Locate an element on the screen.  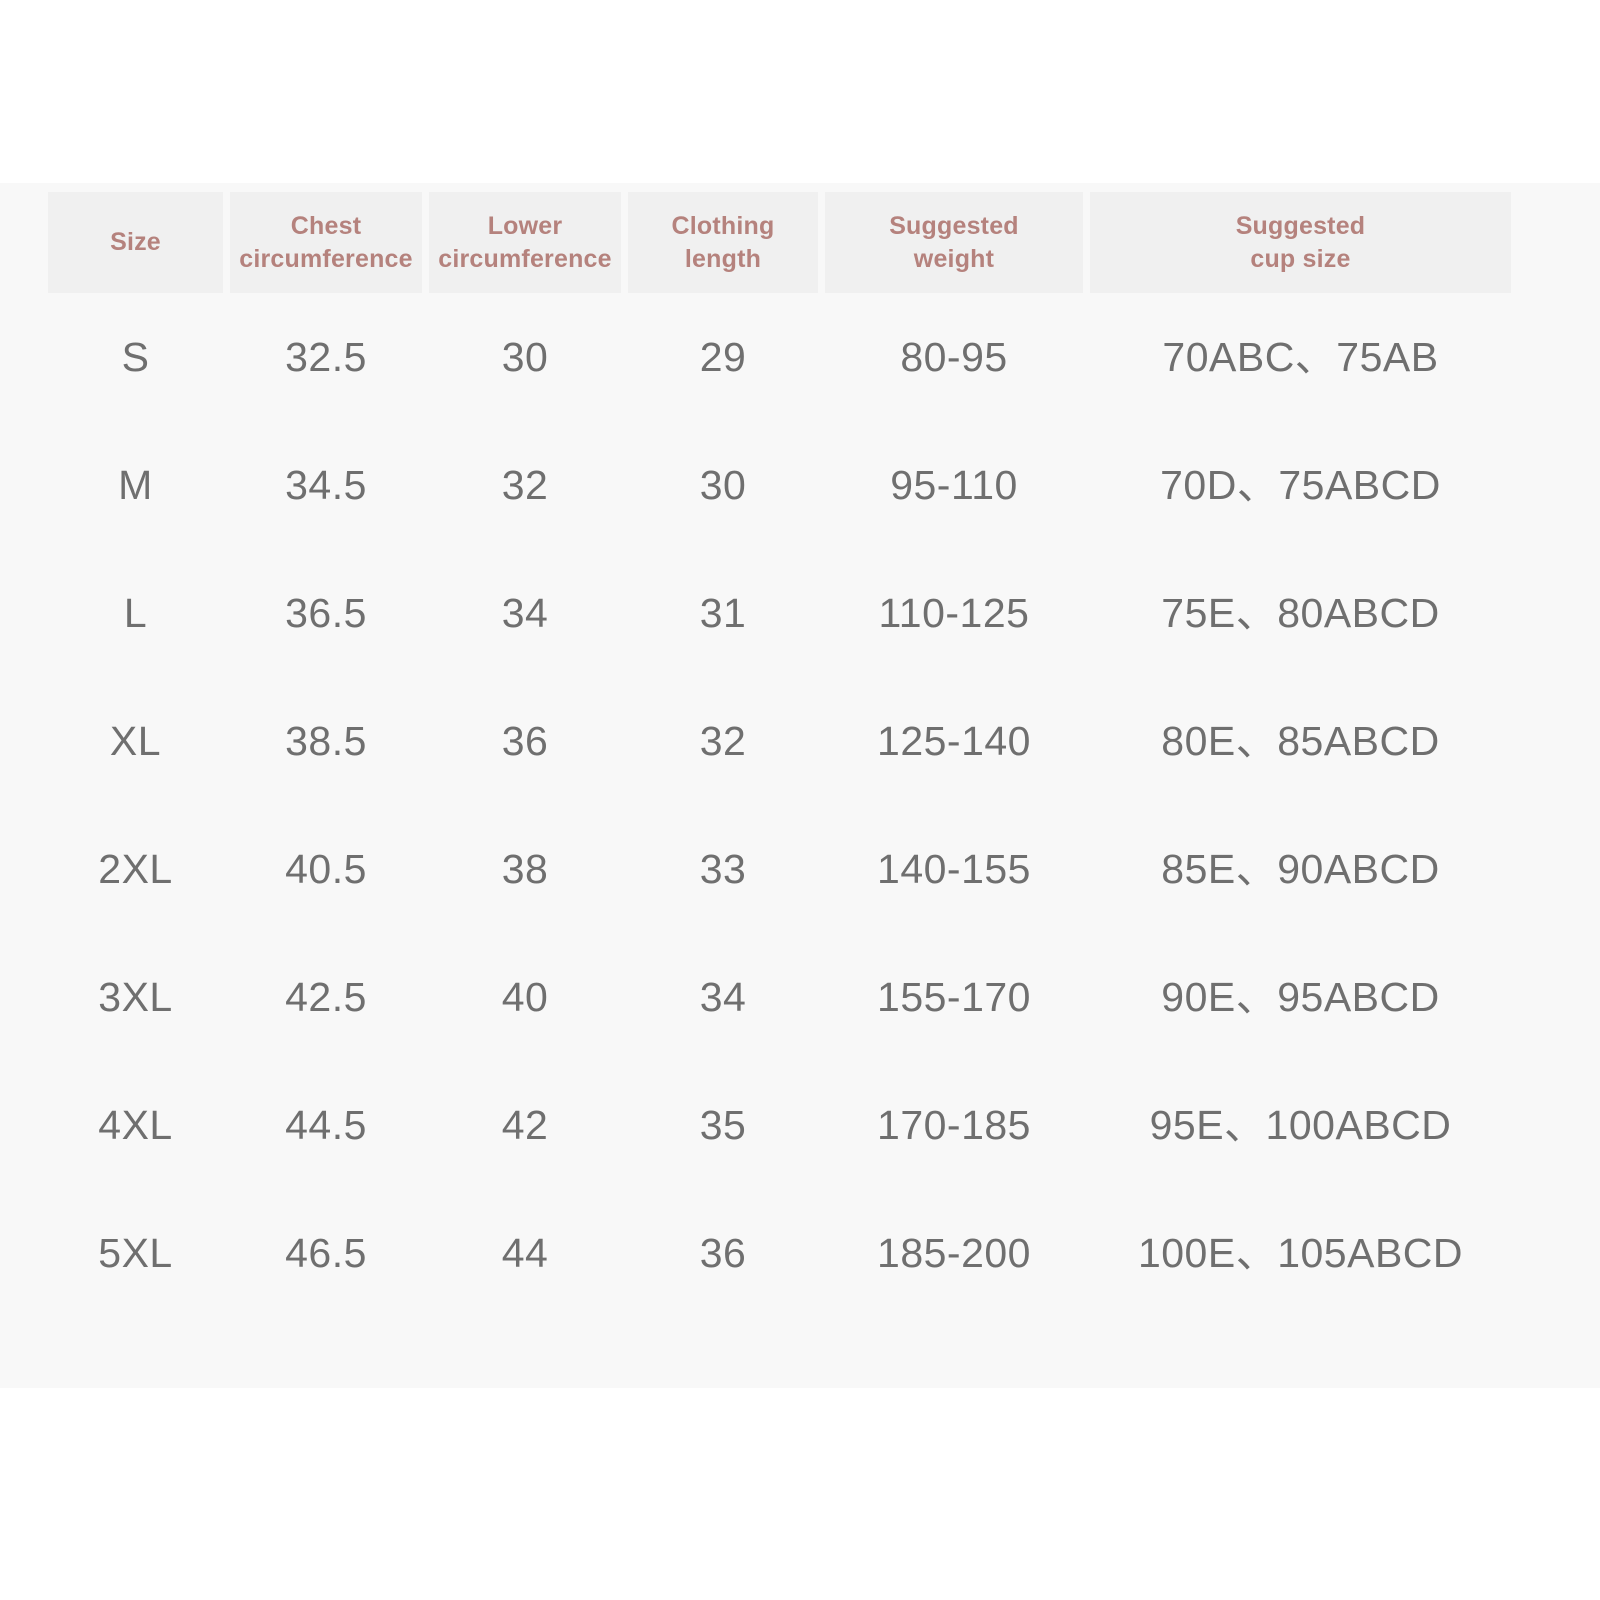
cell-lower: 30 is located at coordinates (525, 356).